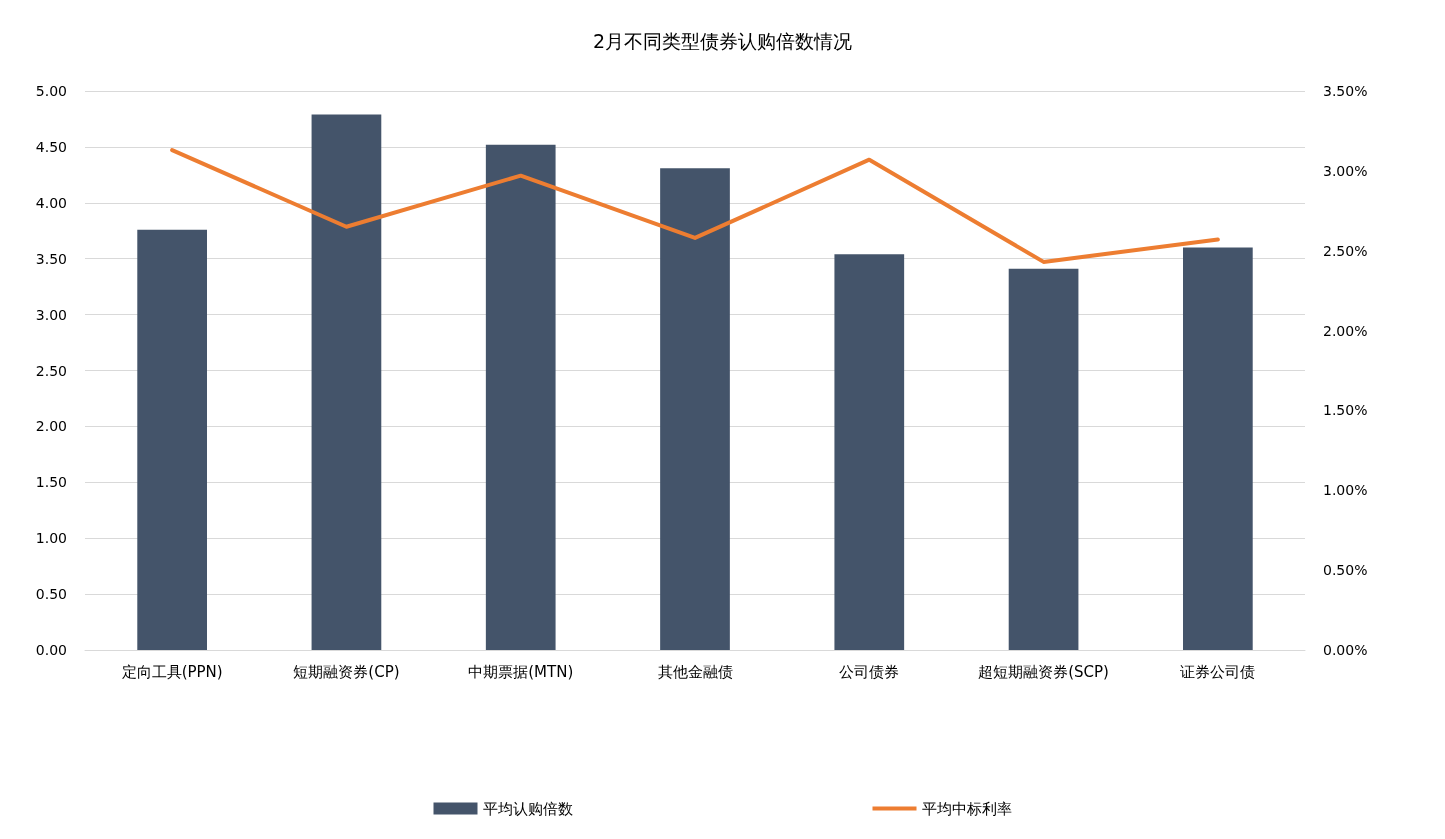 This screenshot has width=1445, height=839. What do you see at coordinates (722, 40) in the screenshot?
I see `chart-title: 2月不同类型债券认购倍数情况` at bounding box center [722, 40].